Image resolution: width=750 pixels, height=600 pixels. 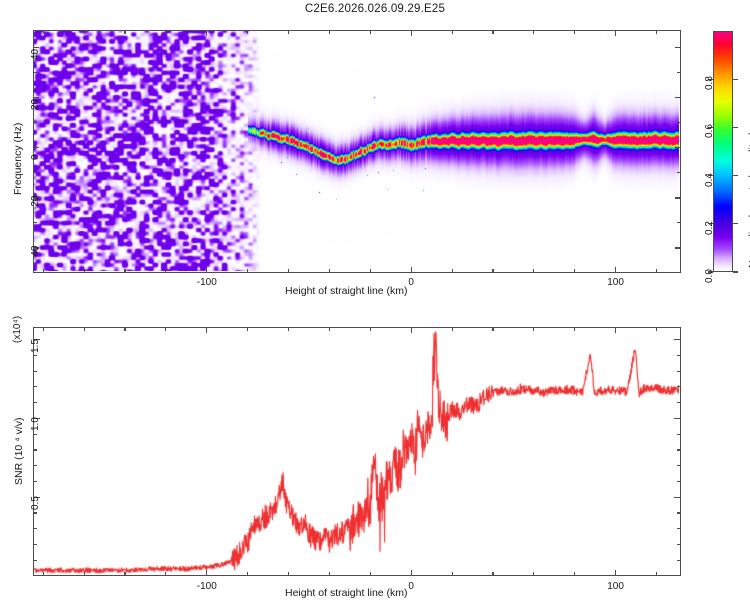 I want to click on snr-y-tick-label: 0.5, so click(x=35, y=503).